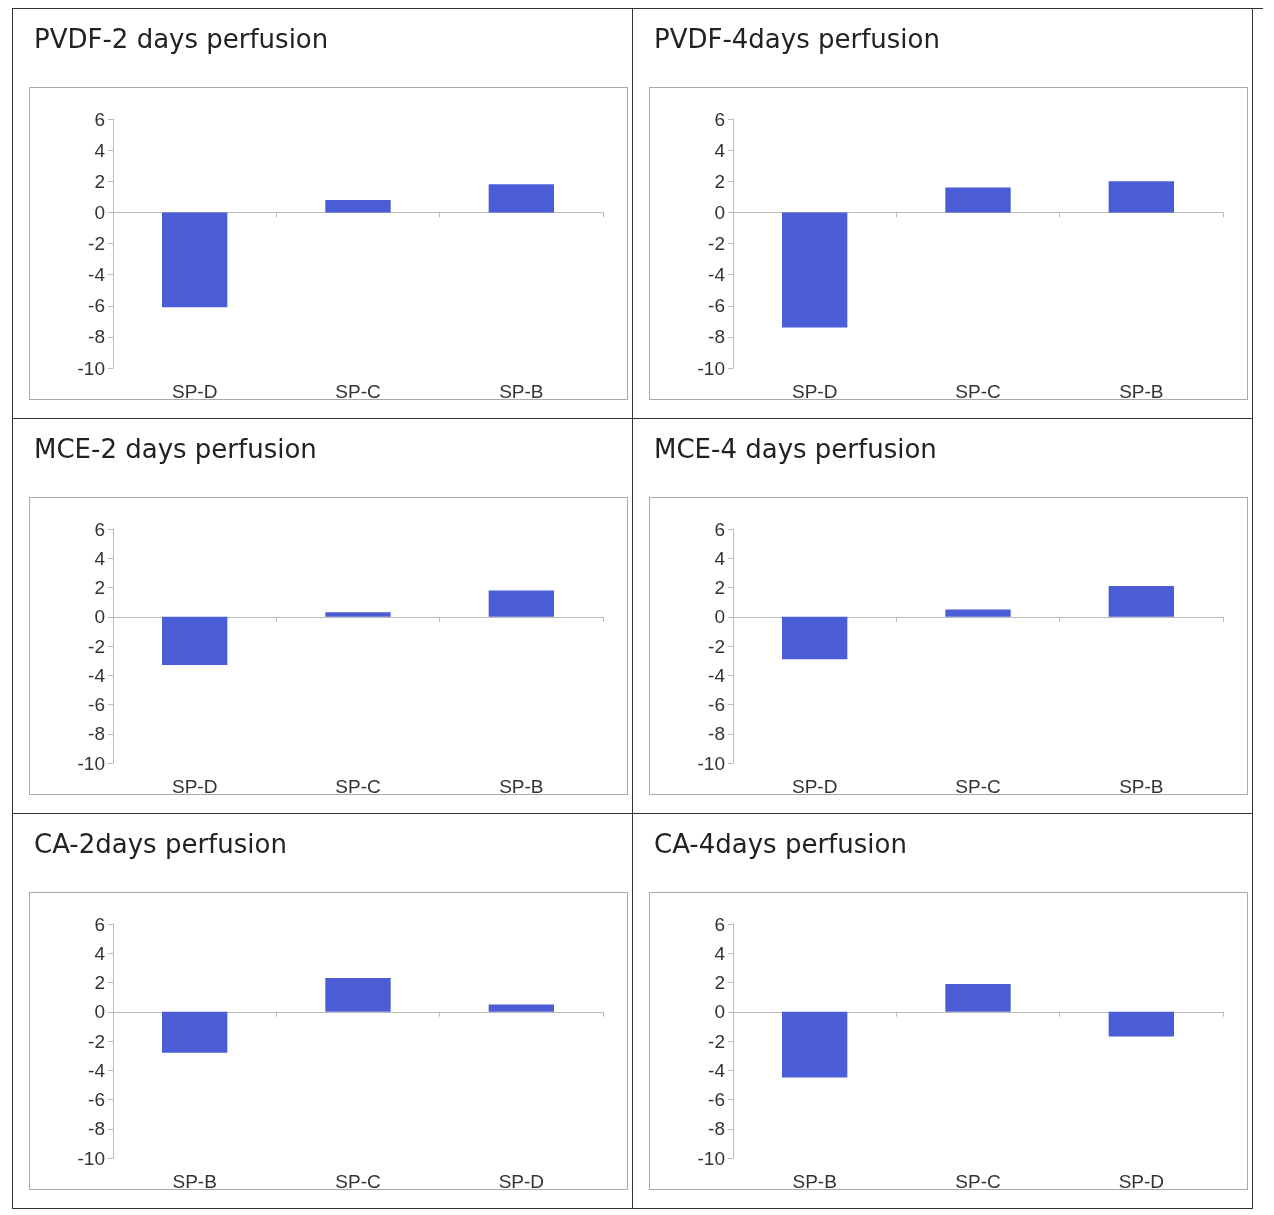 This screenshot has width=1274, height=1215. What do you see at coordinates (160, 844) in the screenshot?
I see `chart-title: CA-2days perfusion` at bounding box center [160, 844].